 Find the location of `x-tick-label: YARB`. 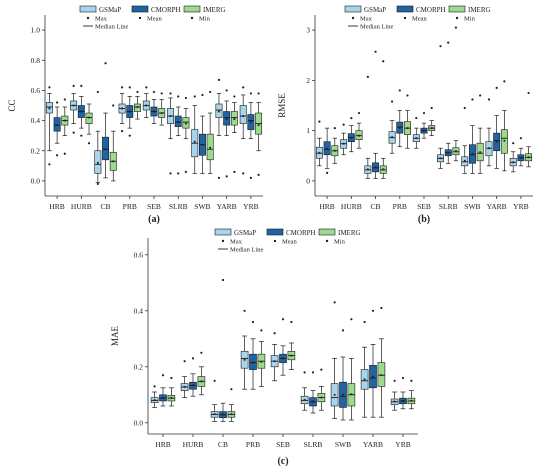

x-tick-label: YARB is located at coordinates (373, 444).